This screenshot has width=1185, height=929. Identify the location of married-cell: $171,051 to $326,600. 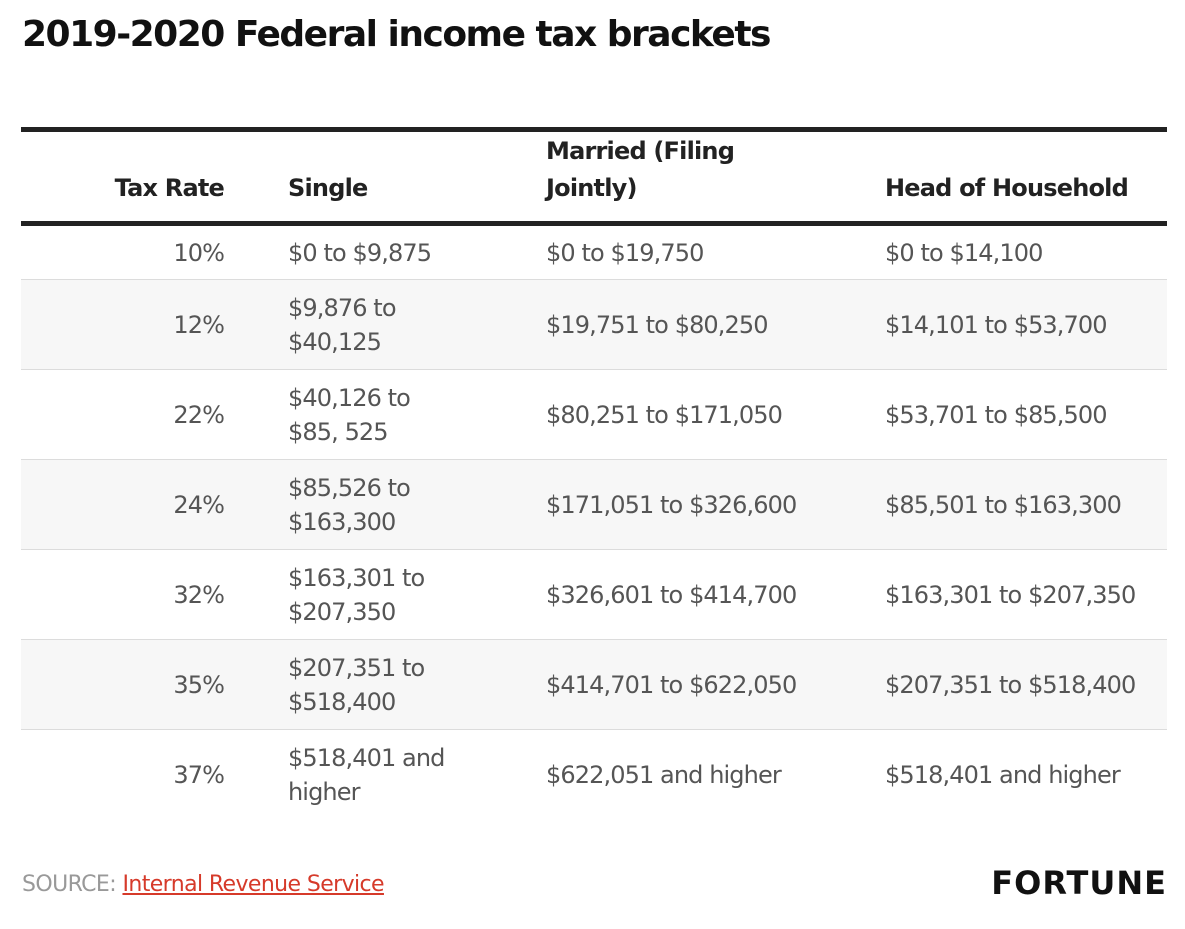
(671, 504).